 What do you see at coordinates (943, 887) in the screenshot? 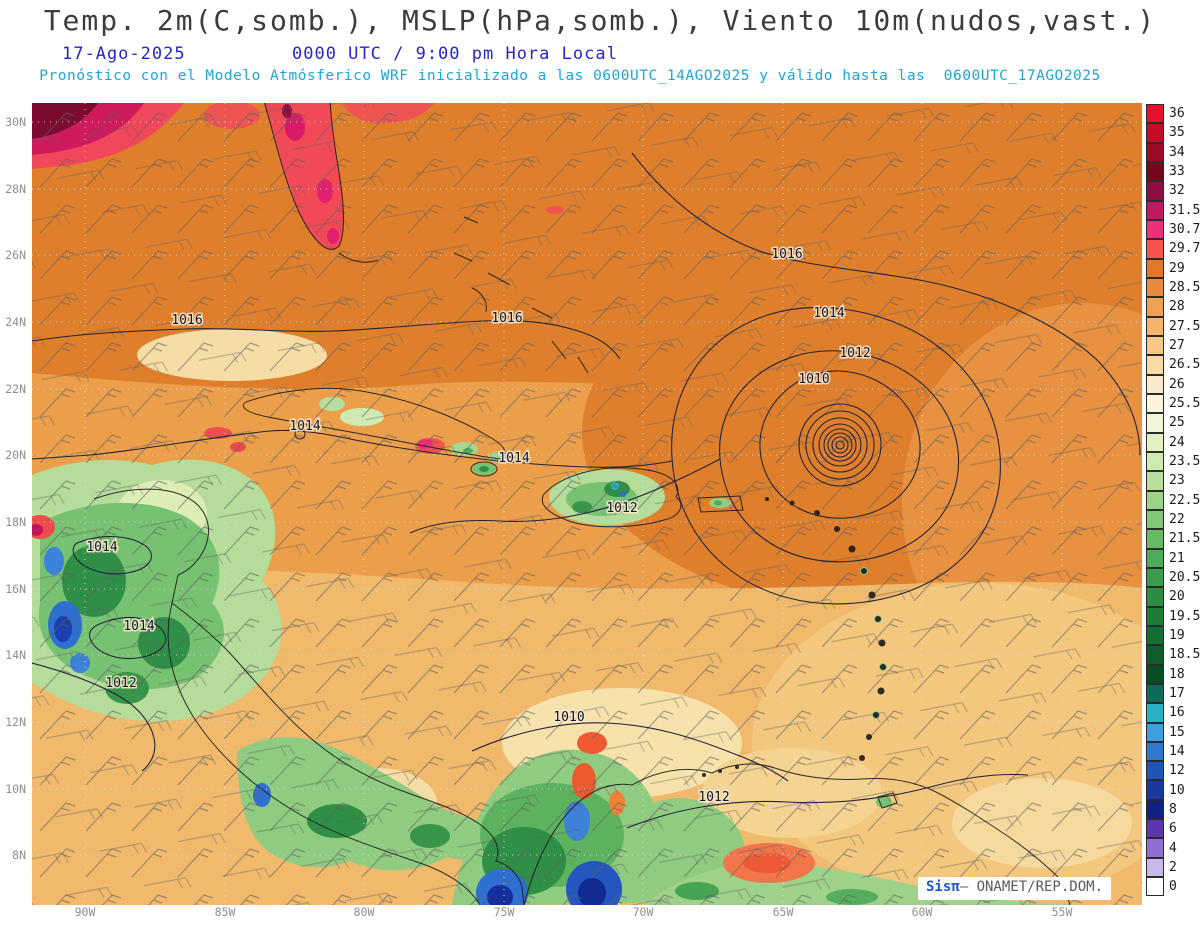
I see `watermark-brand: Sisπ` at bounding box center [943, 887].